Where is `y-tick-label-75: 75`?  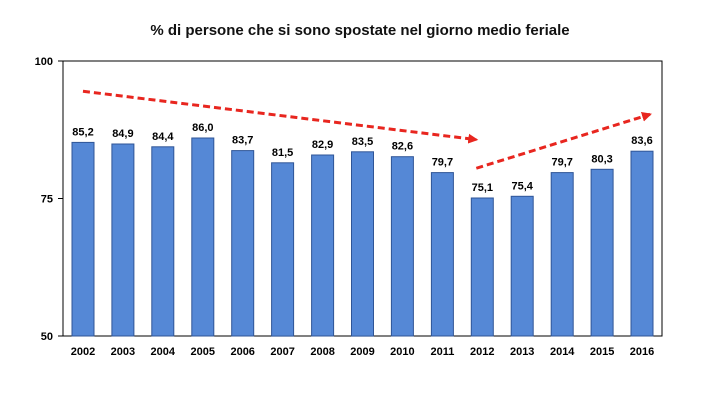 y-tick-label-75: 75 is located at coordinates (47, 200).